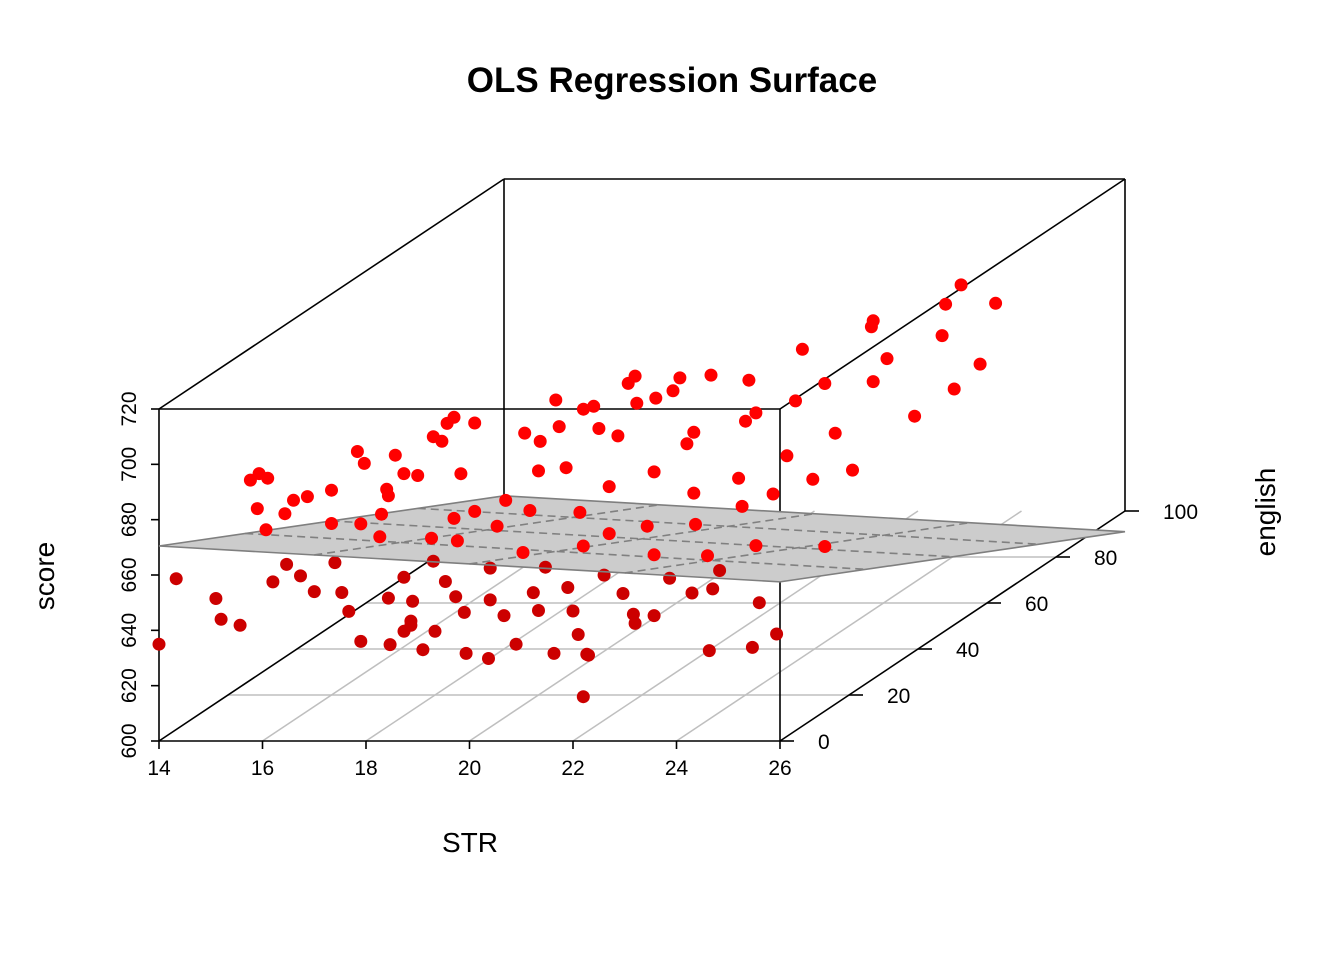 This screenshot has height=960, width=1344. Describe the element at coordinates (898, 696) in the screenshot. I see `y-tick-label: 20` at that location.